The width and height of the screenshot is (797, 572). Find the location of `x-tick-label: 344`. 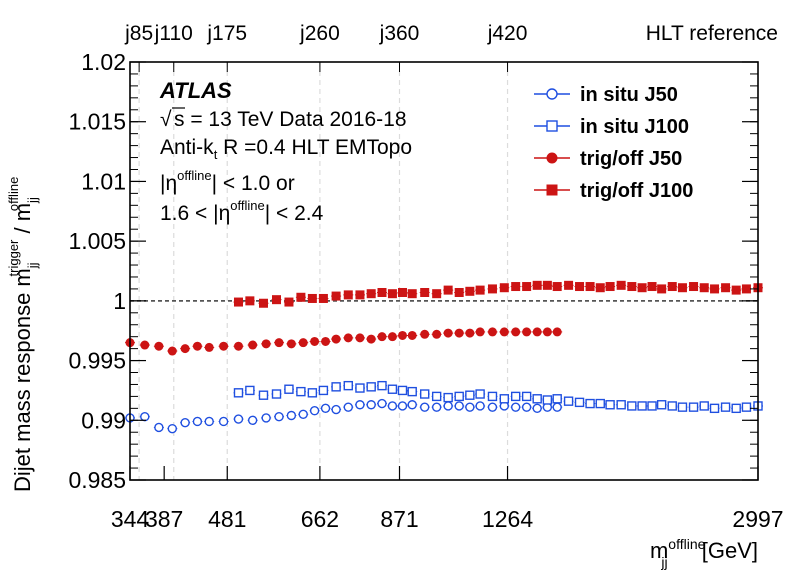

x-tick-label: 344 is located at coordinates (130, 519).